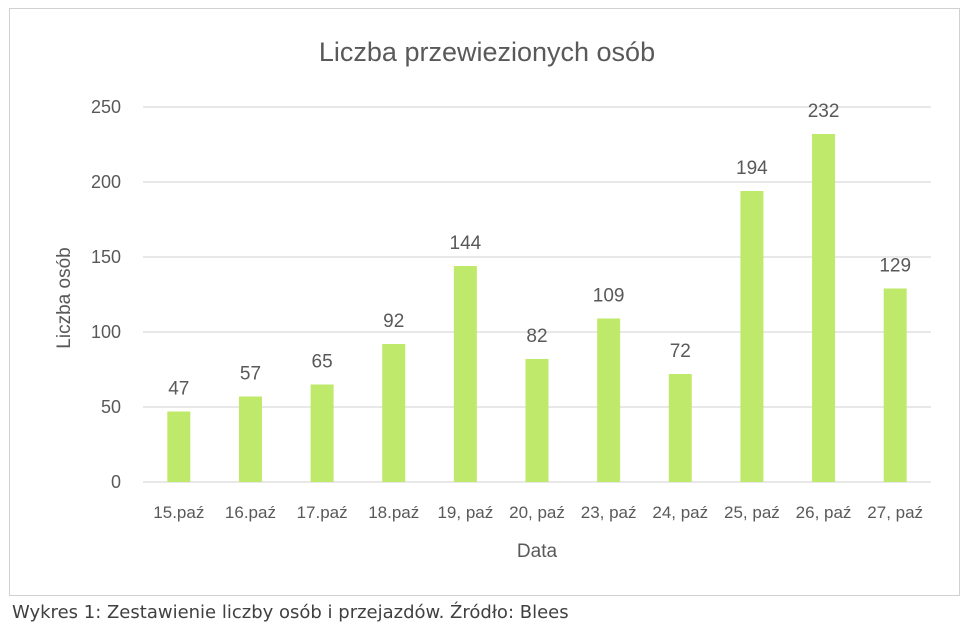 This screenshot has width=974, height=632. What do you see at coordinates (322, 362) in the screenshot?
I see `data-label: 65` at bounding box center [322, 362].